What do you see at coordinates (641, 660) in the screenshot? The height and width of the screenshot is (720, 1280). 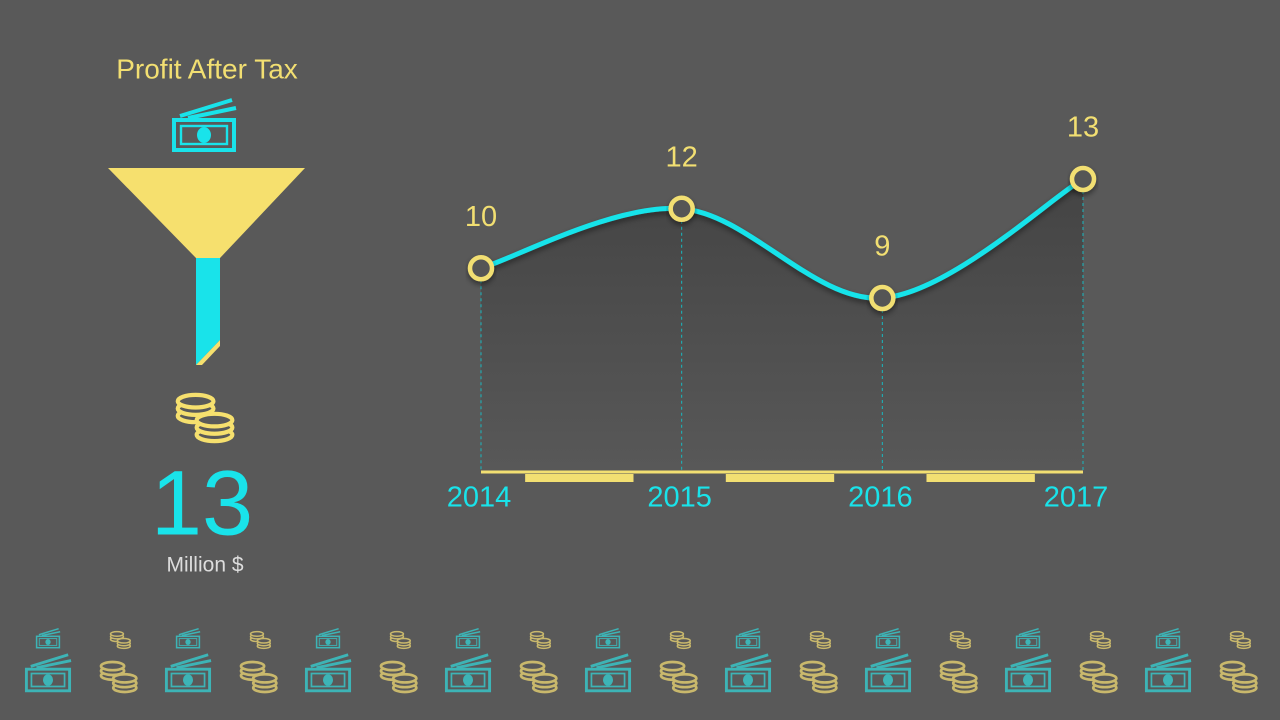 I see `icon-row` at bounding box center [641, 660].